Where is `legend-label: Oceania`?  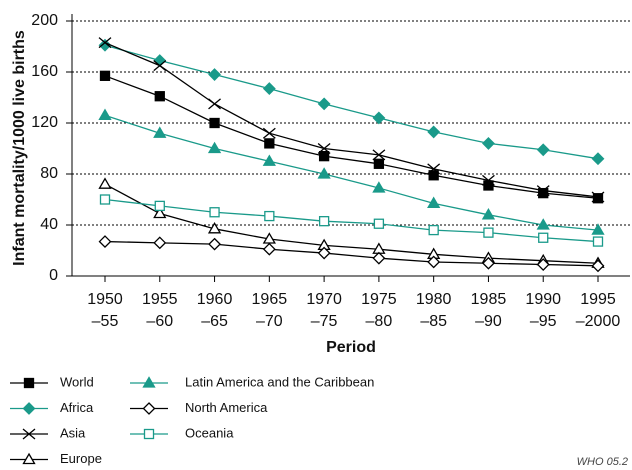
legend-label: Oceania is located at coordinates (209, 432).